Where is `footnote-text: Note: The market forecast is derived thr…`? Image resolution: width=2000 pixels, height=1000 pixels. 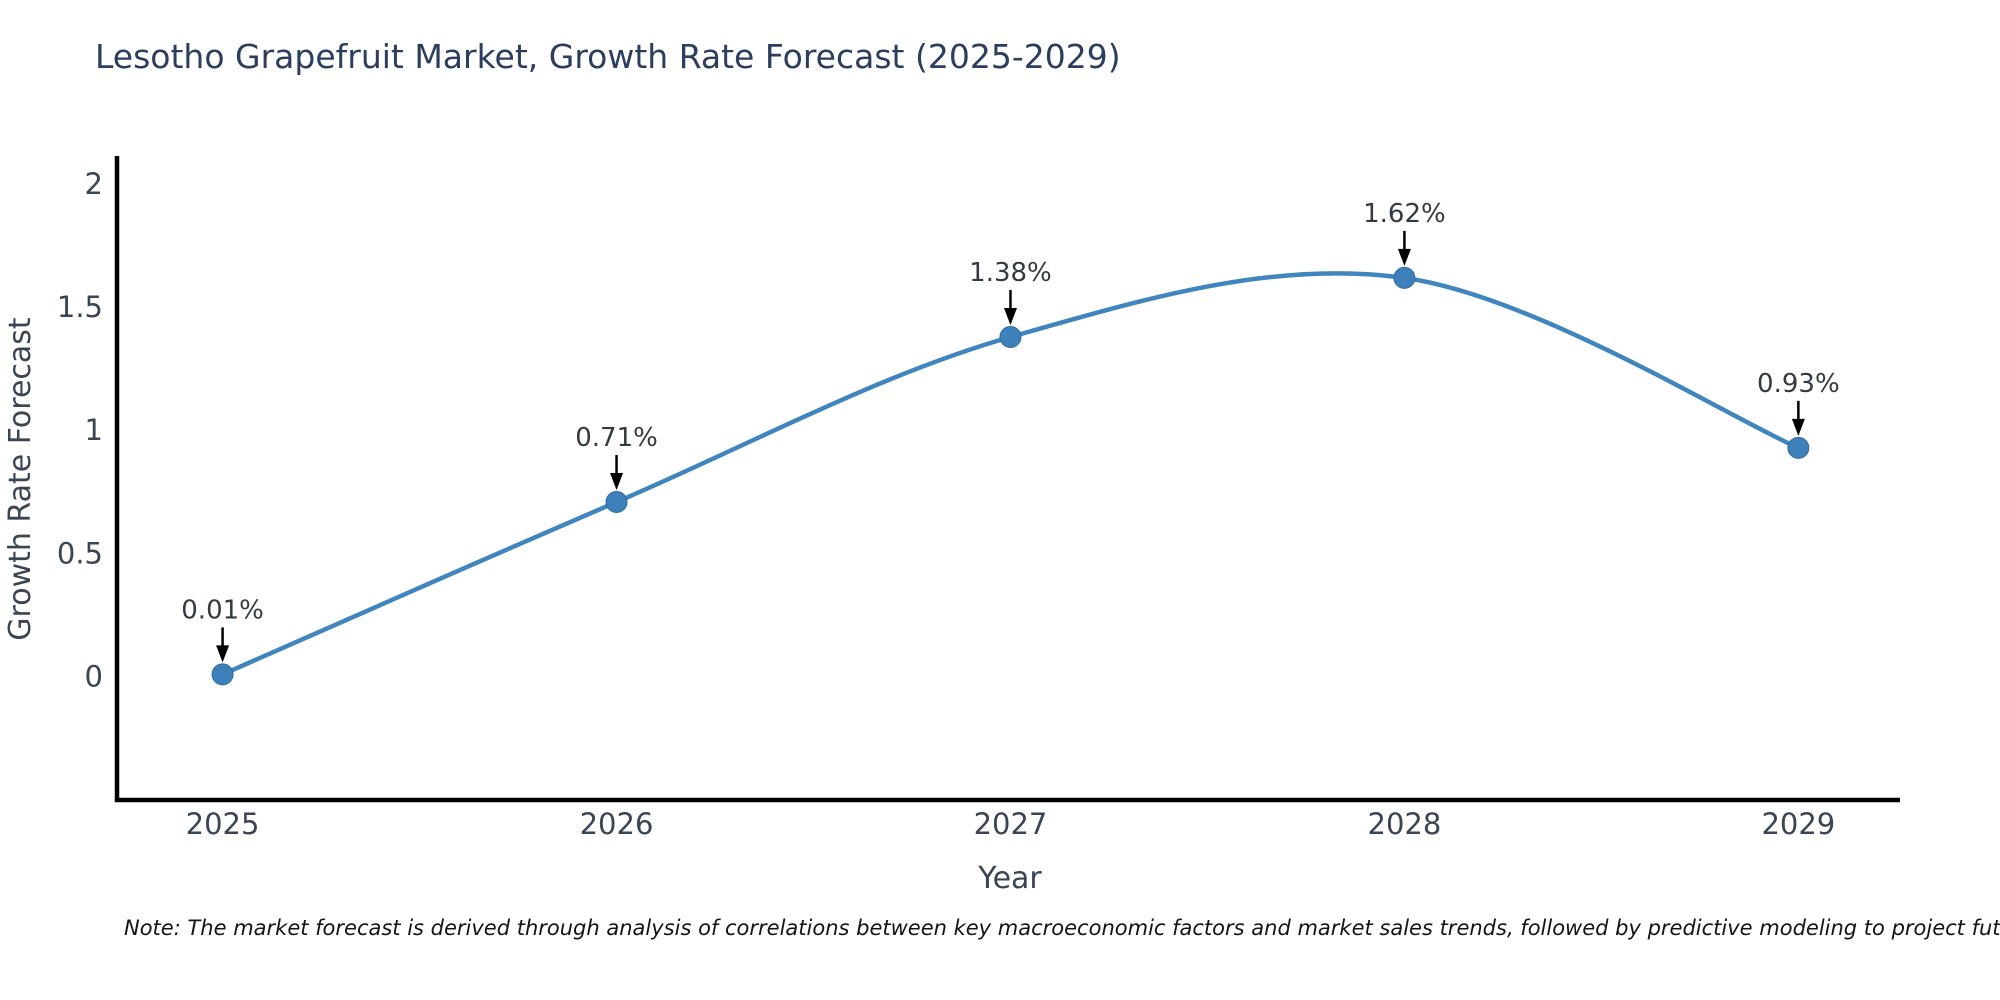
footnote-text: Note: The market forecast is derived thr… is located at coordinates (1062, 928).